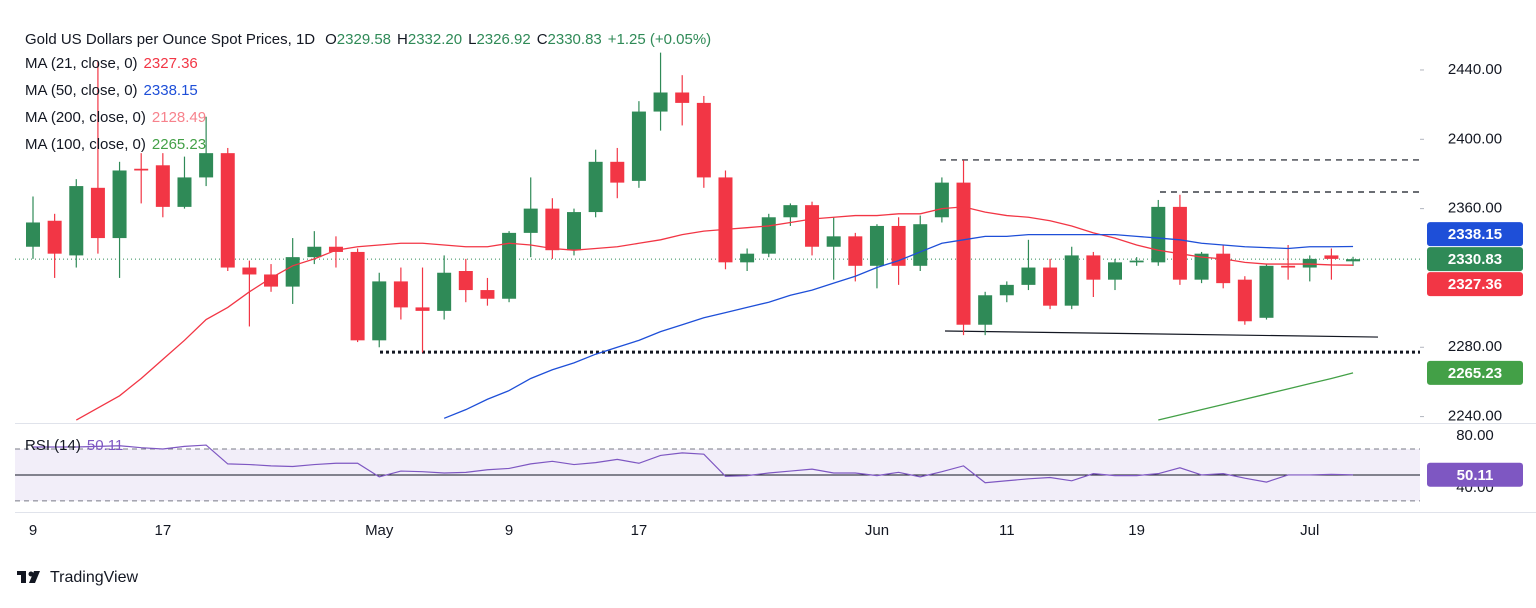 This screenshot has height=608, width=1536. I want to click on legend-value: 2338.15, so click(171, 90).